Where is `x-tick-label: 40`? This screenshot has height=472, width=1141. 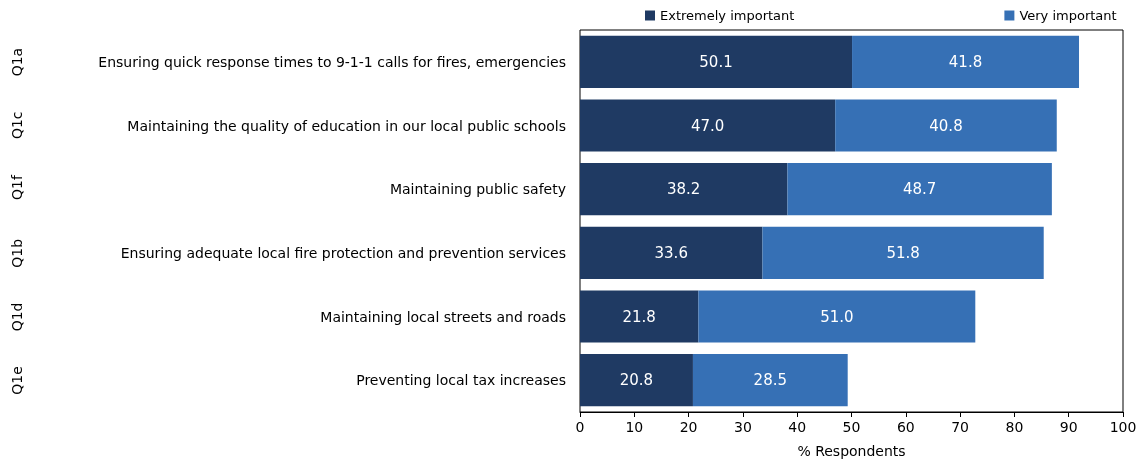
x-tick-label: 40 is located at coordinates (797, 427).